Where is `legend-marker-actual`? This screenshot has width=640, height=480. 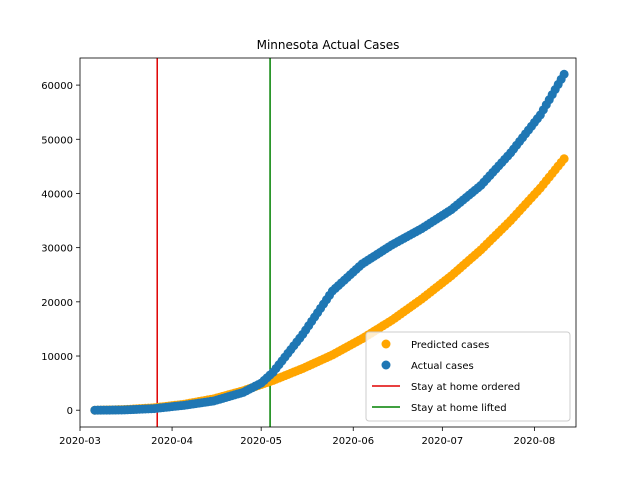
legend-marker-actual is located at coordinates (386, 365).